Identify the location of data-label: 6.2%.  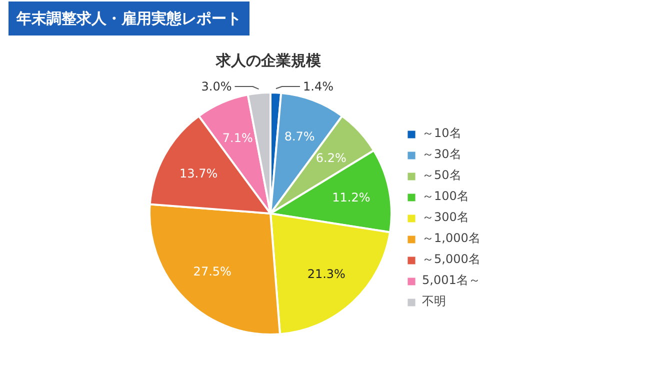
(331, 157).